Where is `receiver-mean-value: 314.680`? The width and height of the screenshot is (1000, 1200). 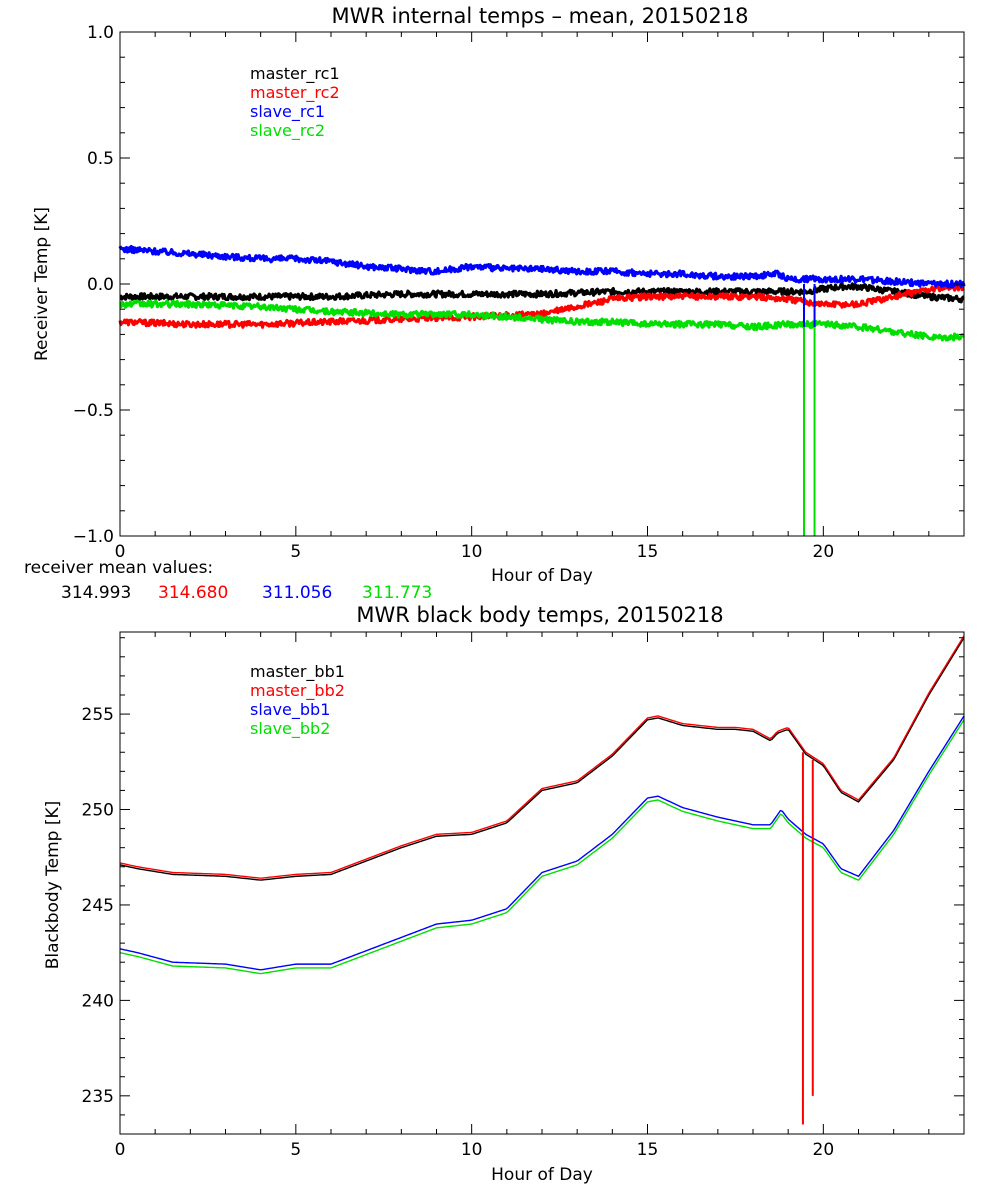
receiver-mean-value: 314.680 is located at coordinates (193, 593).